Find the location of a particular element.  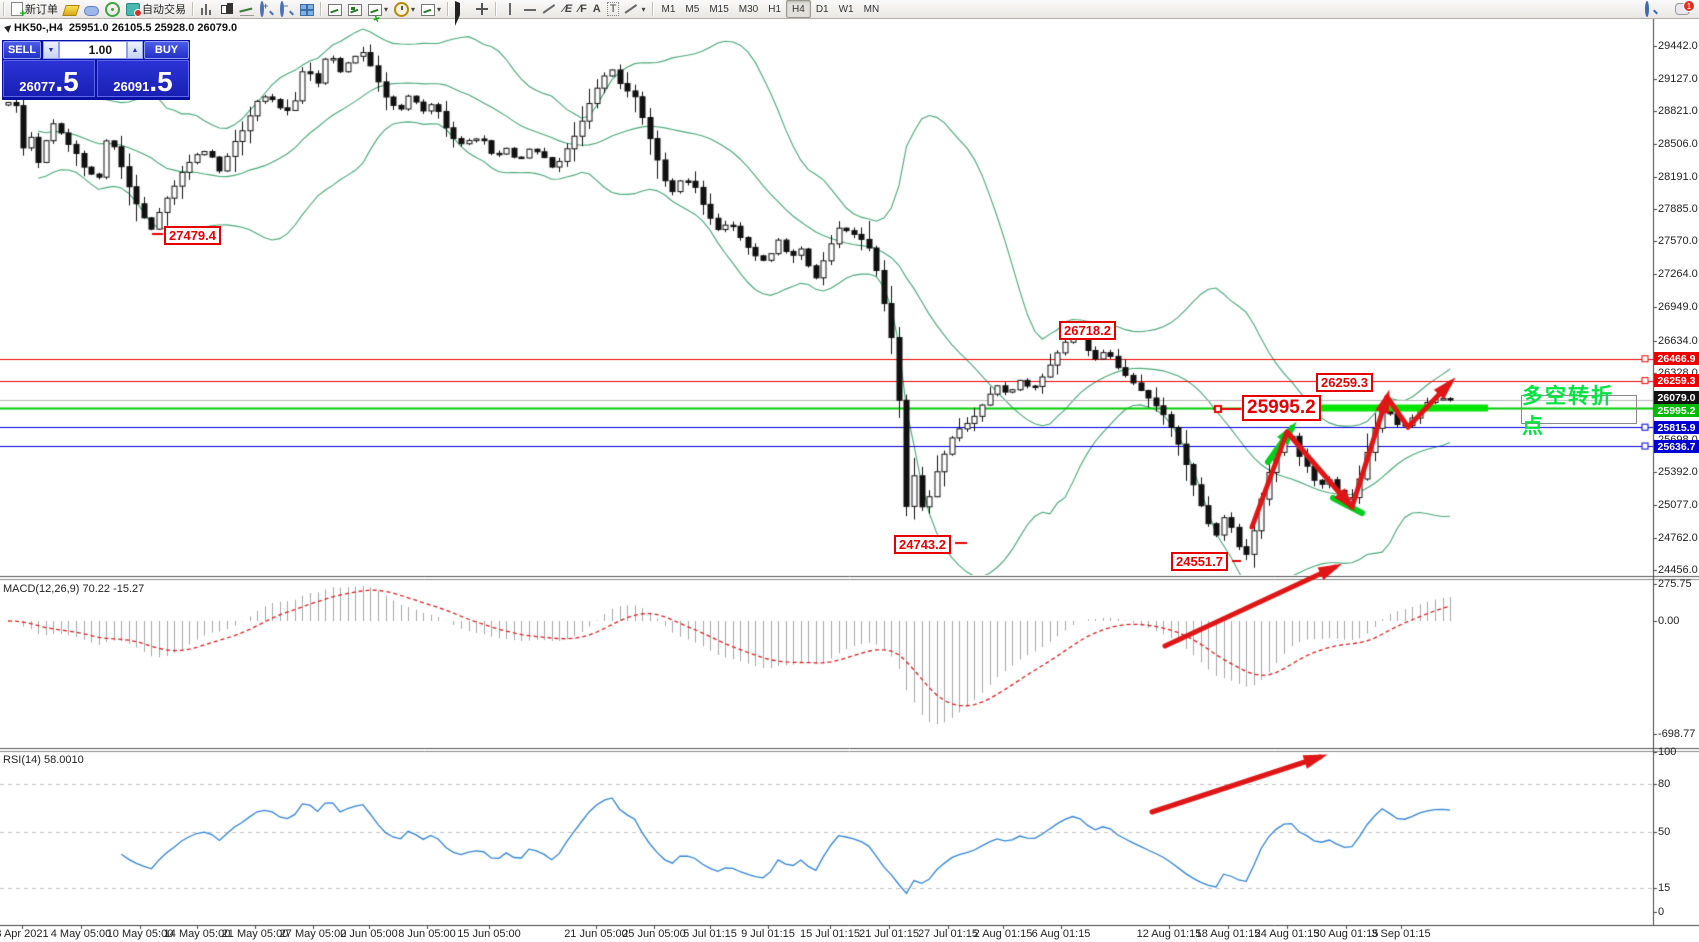

new-order-icon is located at coordinates (18, 10).